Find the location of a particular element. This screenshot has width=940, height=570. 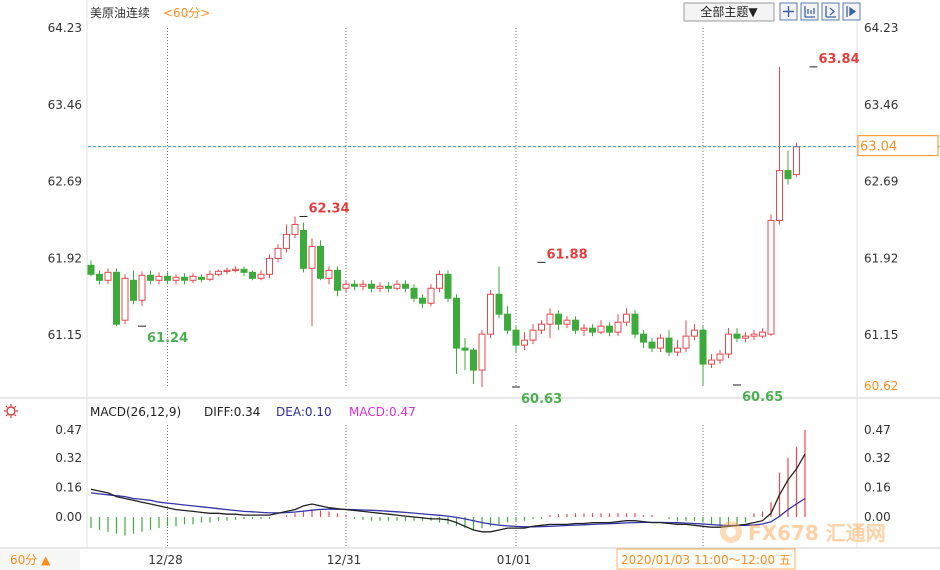

macd-title: MACD(26,12,9) is located at coordinates (135, 412).